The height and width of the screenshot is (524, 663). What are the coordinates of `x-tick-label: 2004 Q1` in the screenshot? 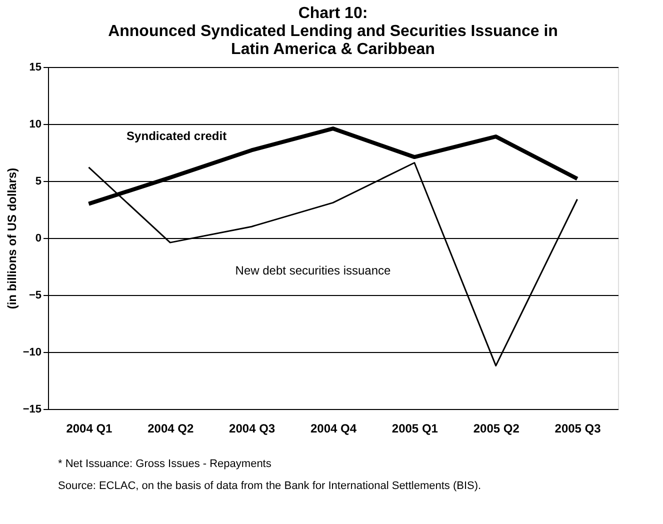 It's located at (89, 429).